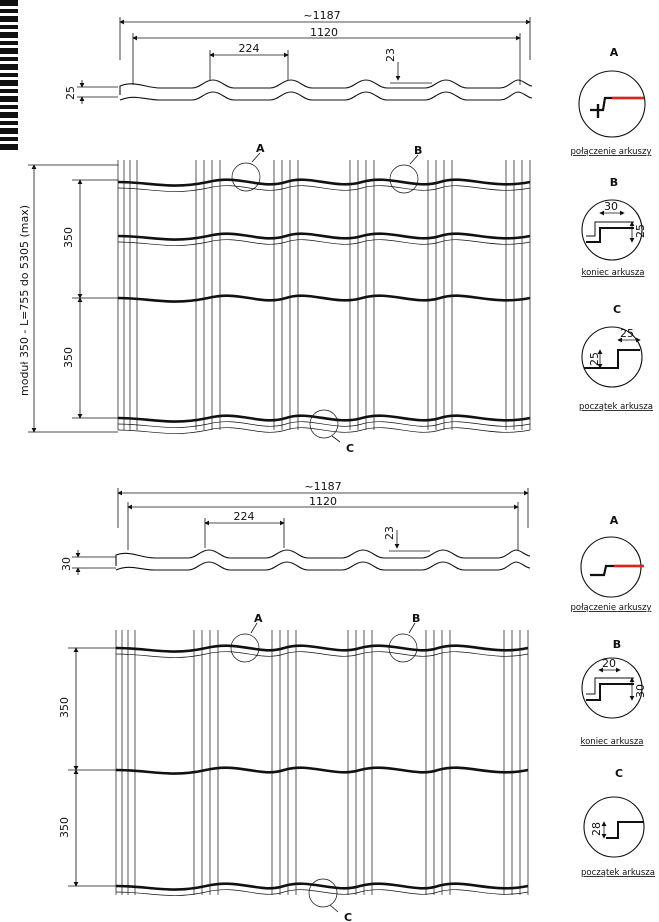  Describe the element at coordinates (611, 608) in the screenshot. I see `detail-a-caption-2: połączenie arkuszy` at that location.